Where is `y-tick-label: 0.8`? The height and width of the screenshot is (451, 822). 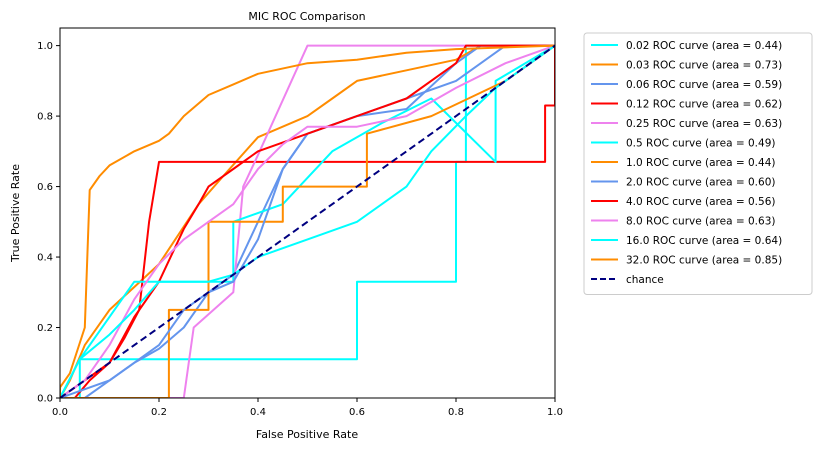
y-tick-label: 0.8 is located at coordinates (45, 117).